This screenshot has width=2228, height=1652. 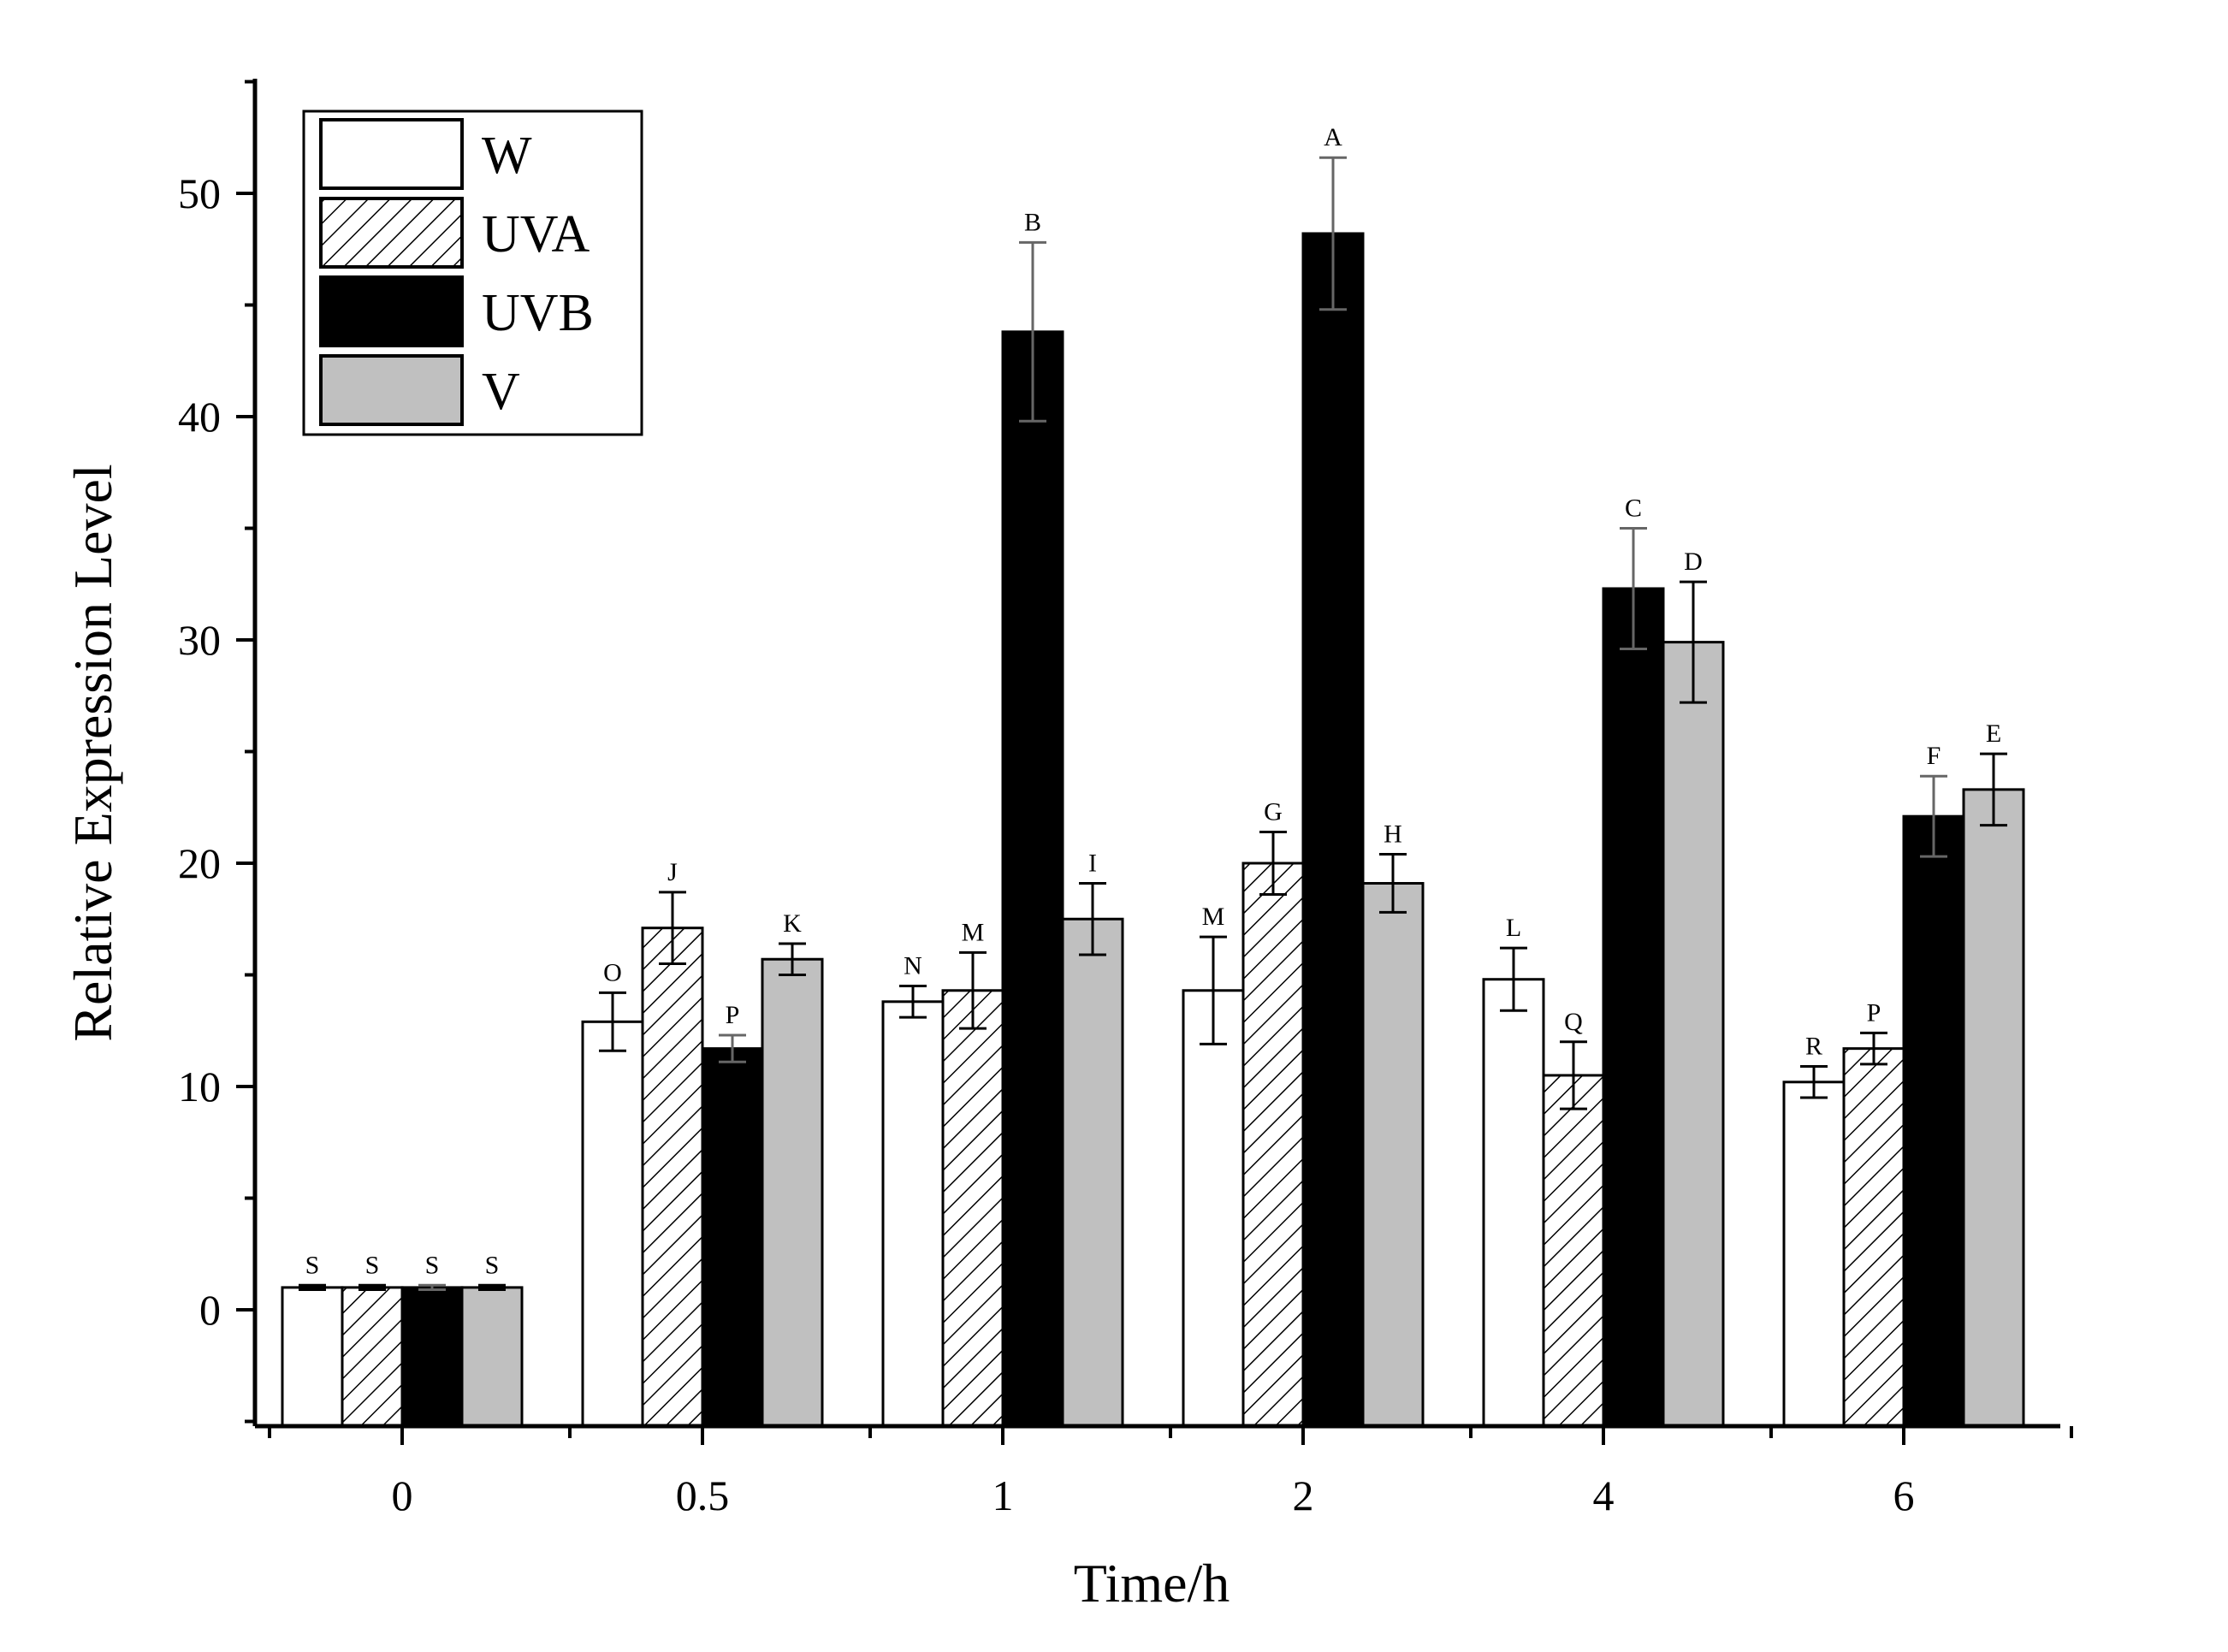 What do you see at coordinates (200, 1086) in the screenshot?
I see `y-tick-label-10: 10` at bounding box center [200, 1086].